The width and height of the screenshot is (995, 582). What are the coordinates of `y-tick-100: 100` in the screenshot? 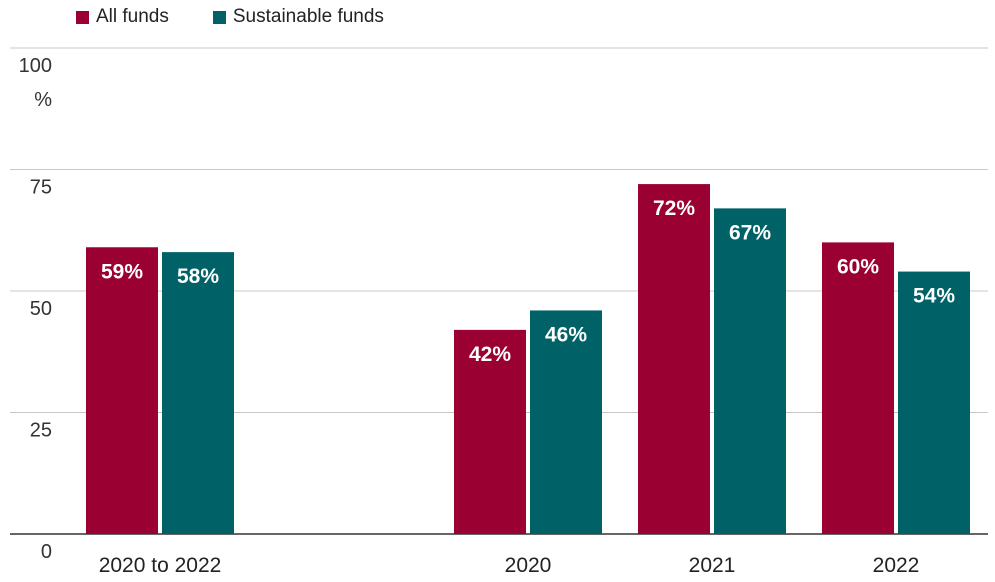 It's located at (35, 66).